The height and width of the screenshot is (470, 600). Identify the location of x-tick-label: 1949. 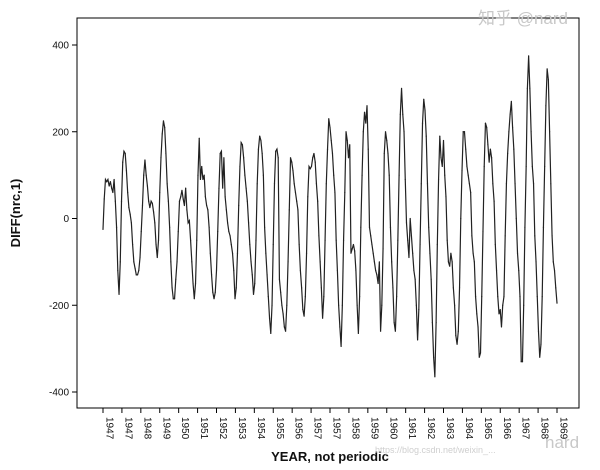
(165, 428).